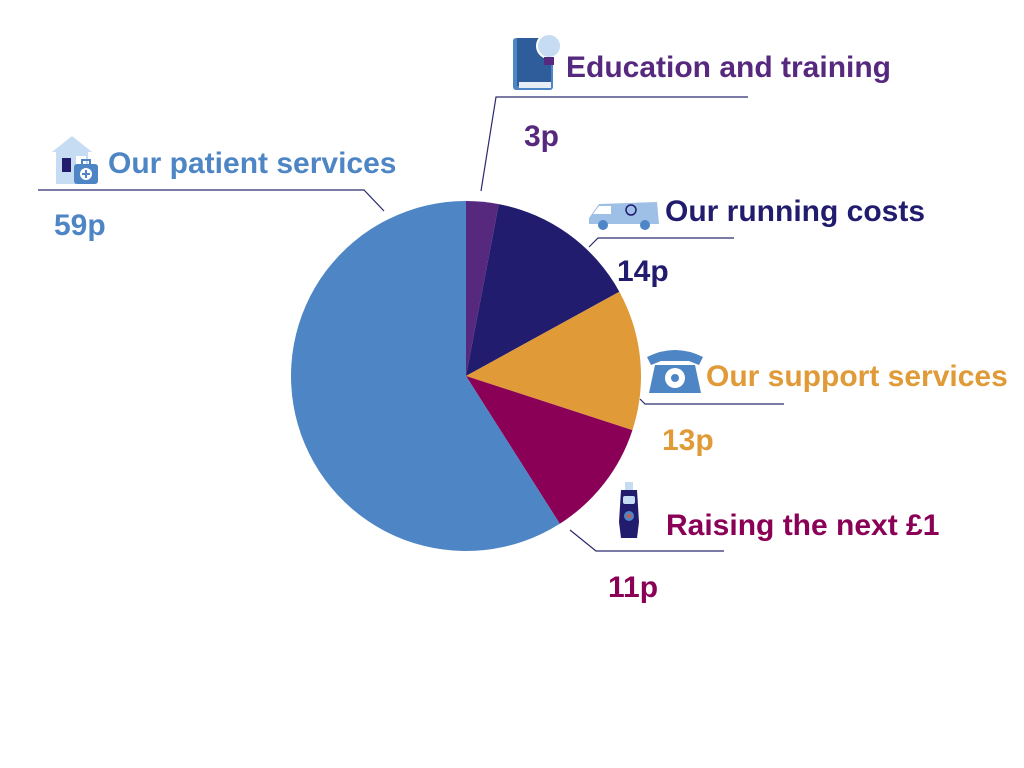  Describe the element at coordinates (795, 211) in the screenshot. I see `label-running-costs: Our running costs` at that location.